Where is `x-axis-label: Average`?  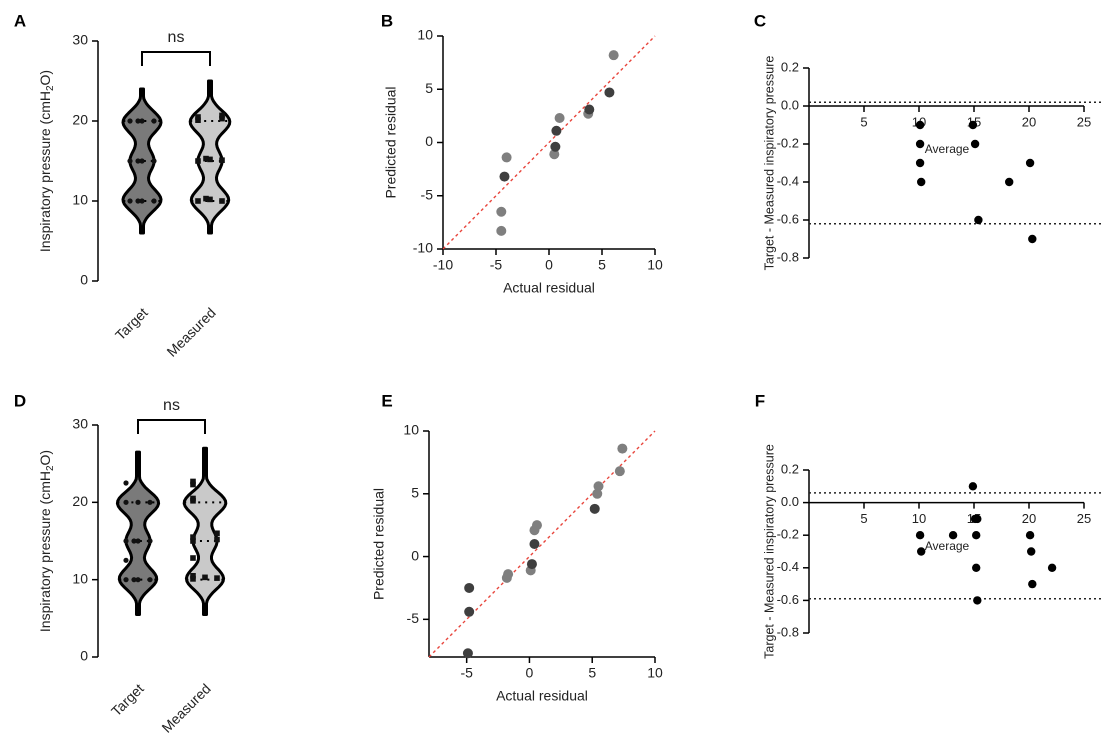
x-axis-label: Average is located at coordinates (947, 546).